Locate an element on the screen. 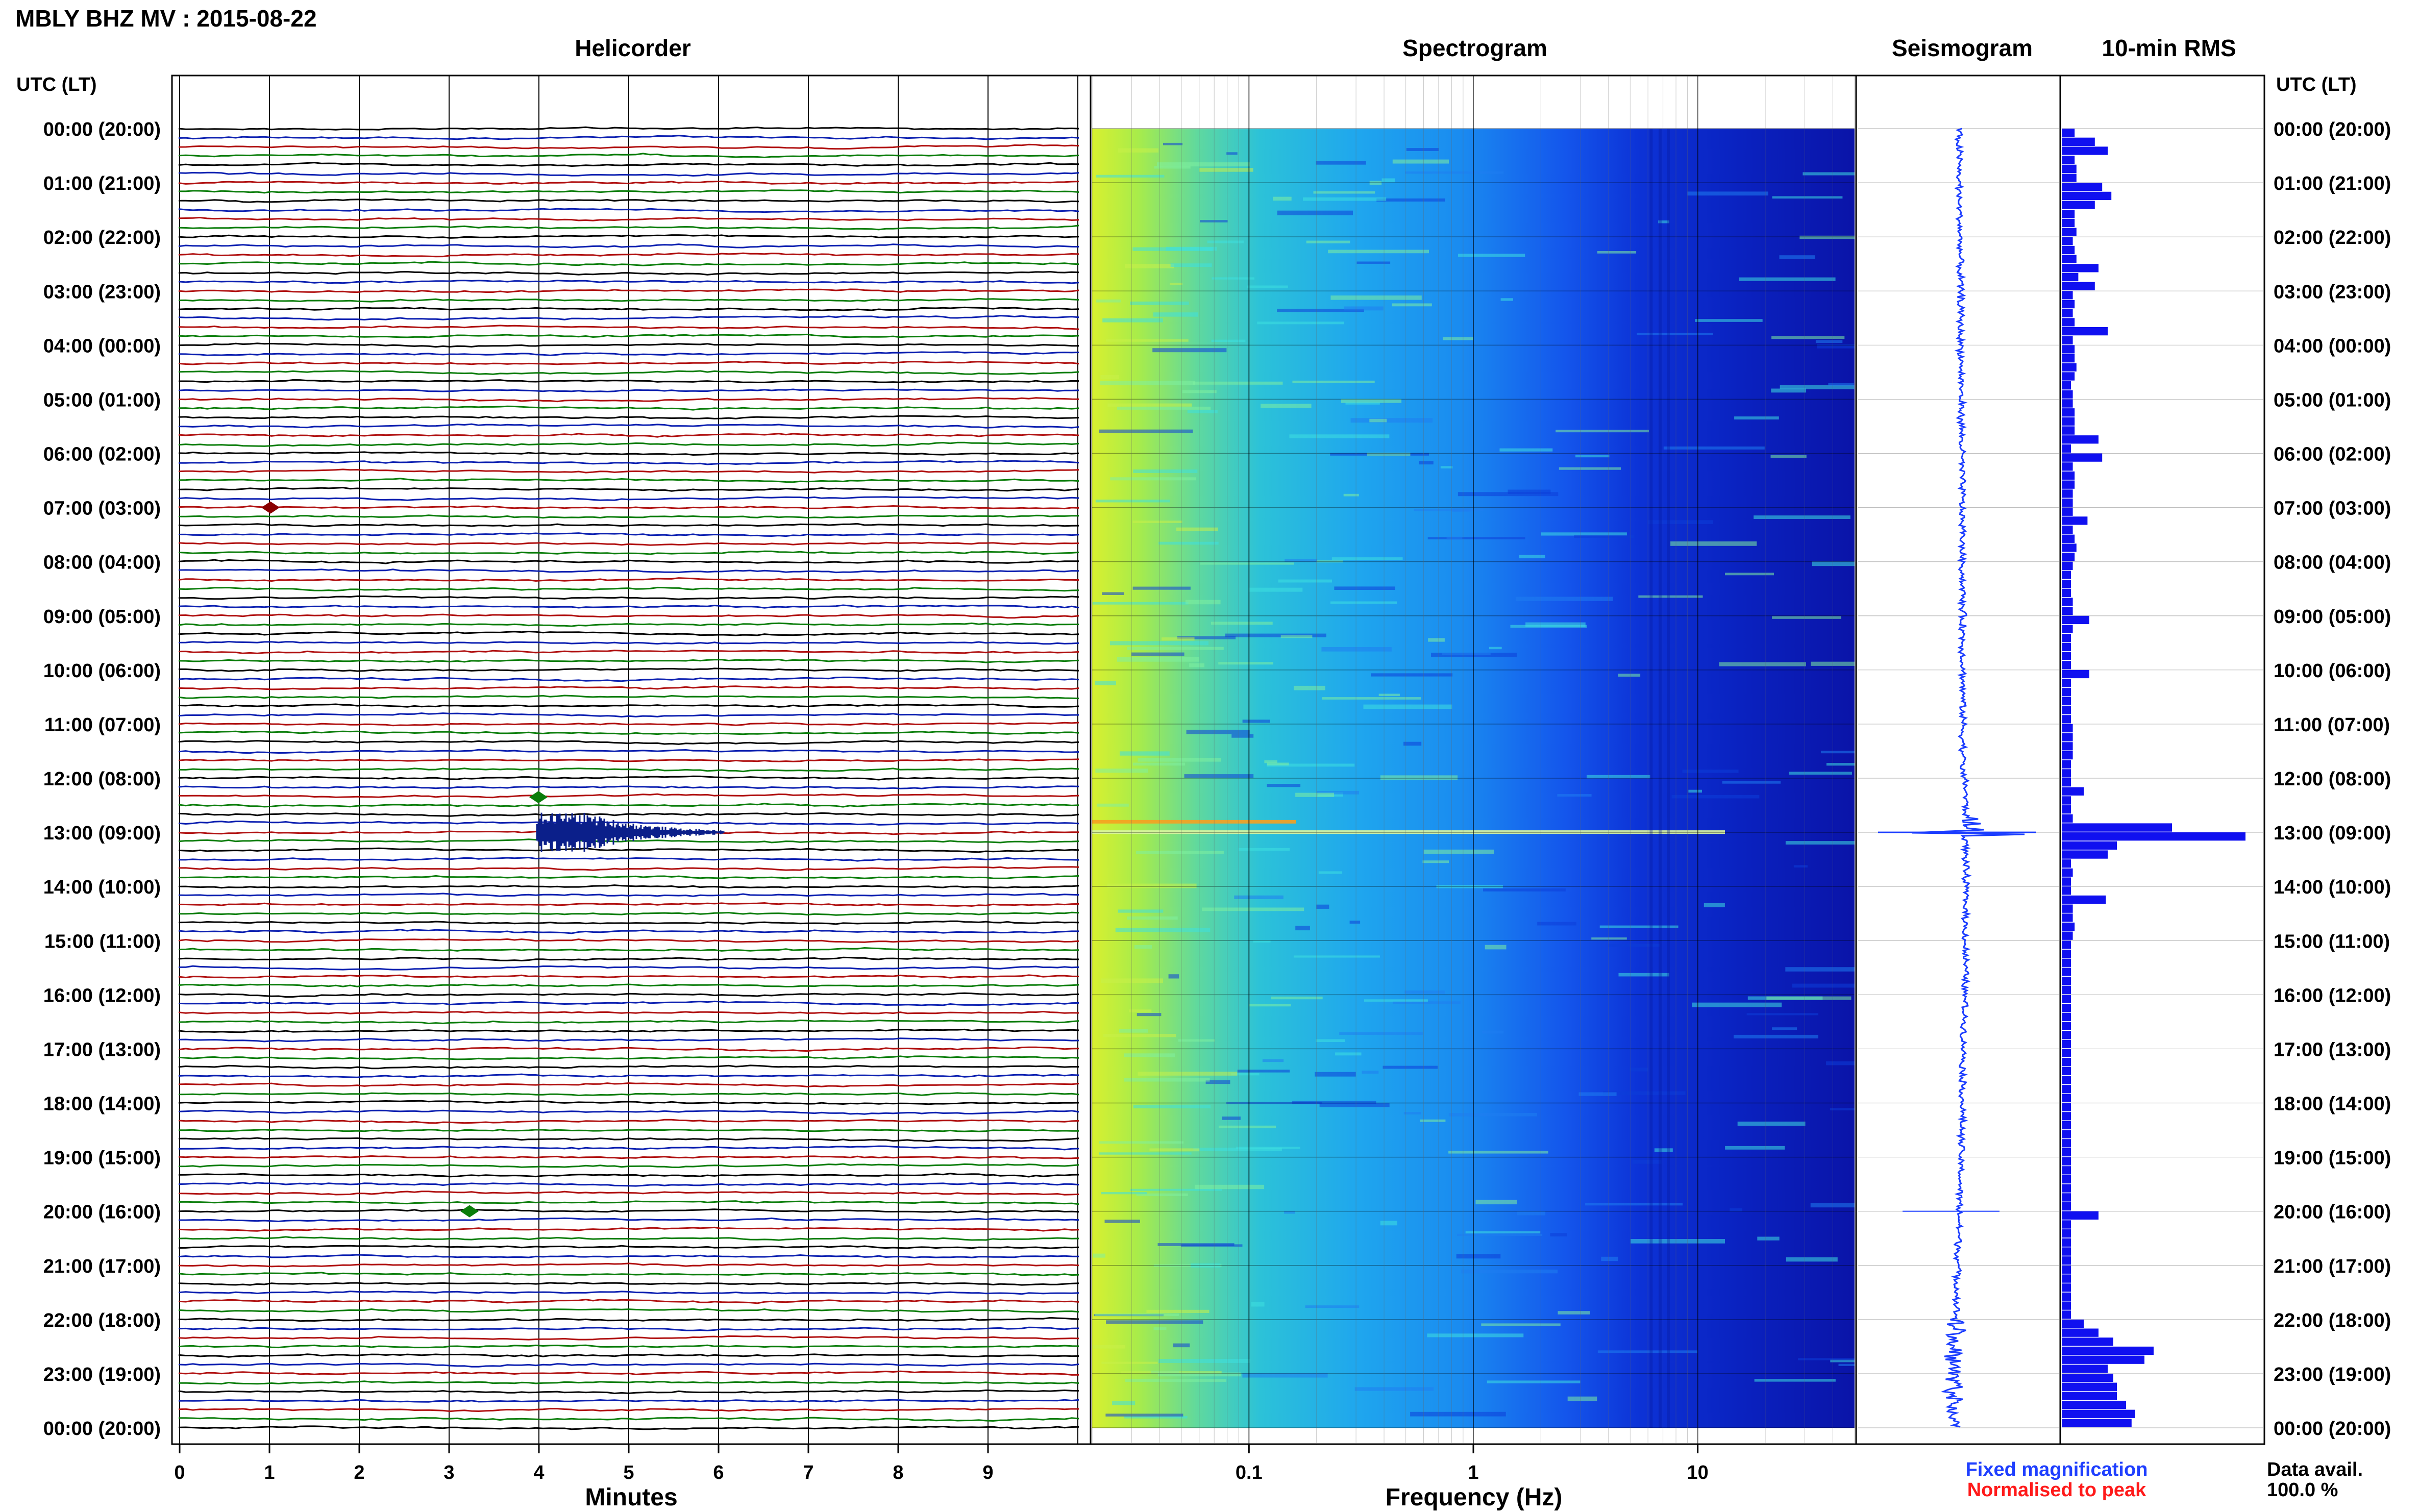 Image resolution: width=2419 pixels, height=1512 pixels. time-tick-left-label: 10:00 (06:00) is located at coordinates (102, 671).